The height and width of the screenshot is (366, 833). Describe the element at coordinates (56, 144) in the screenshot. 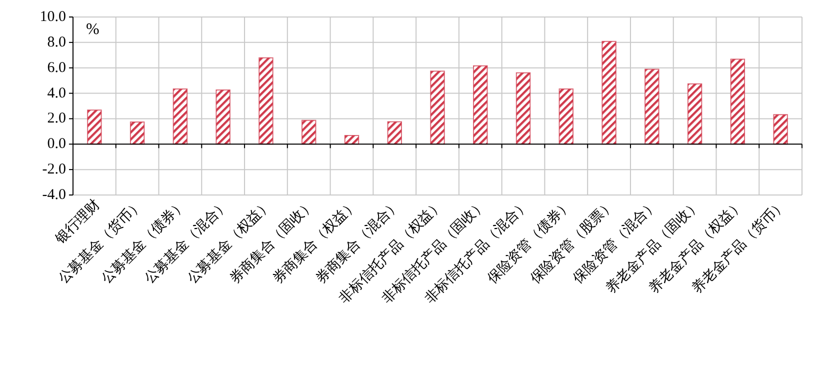

I see `y-tick-label: 0.0` at that location.